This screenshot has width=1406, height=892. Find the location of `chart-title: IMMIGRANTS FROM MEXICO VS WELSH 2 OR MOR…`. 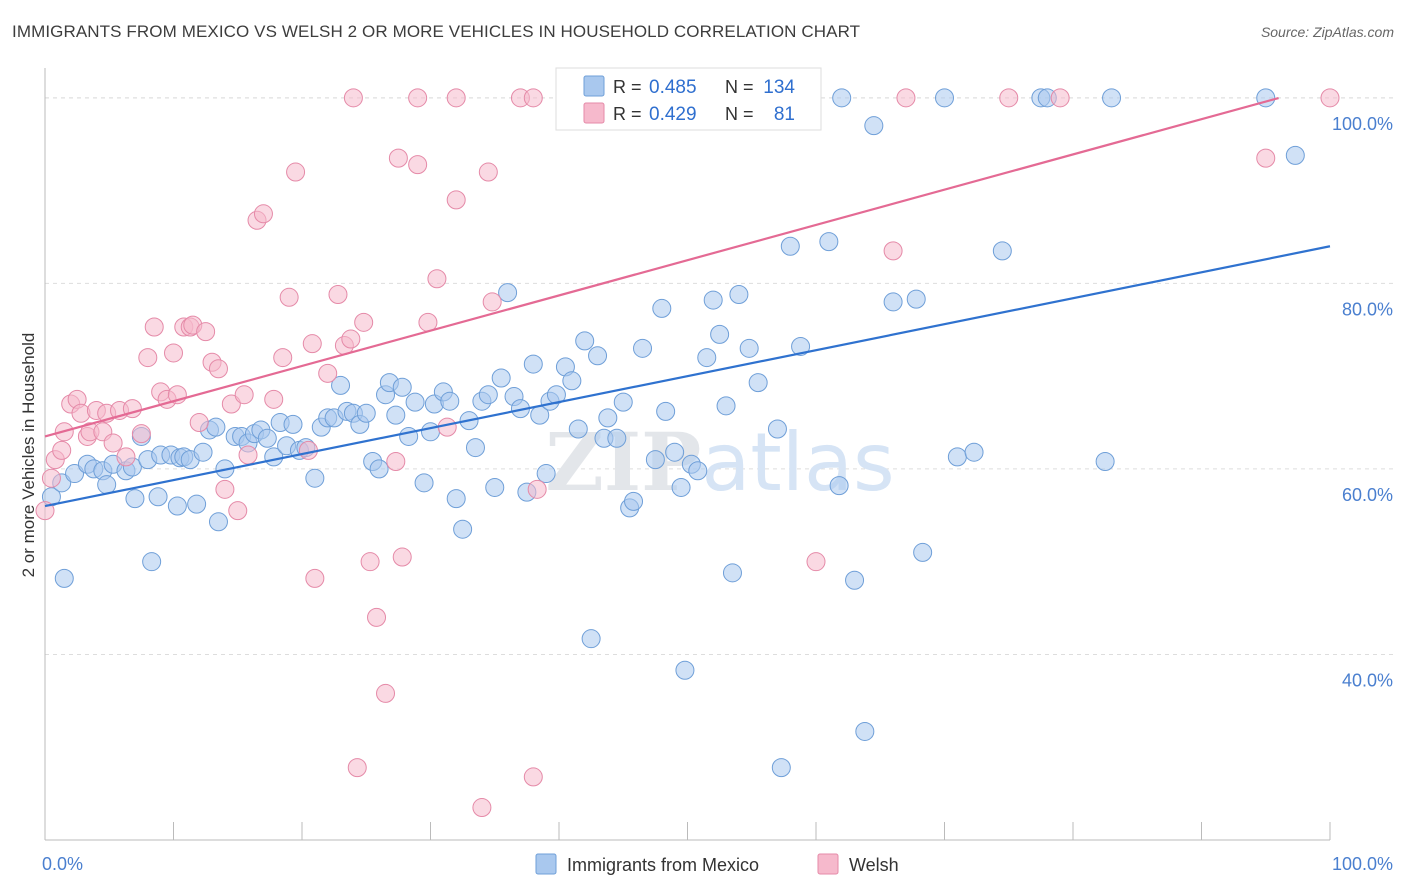

chart-title: IMMIGRANTS FROM MEXICO VS WELSH 2 OR MOR… is located at coordinates (436, 31).